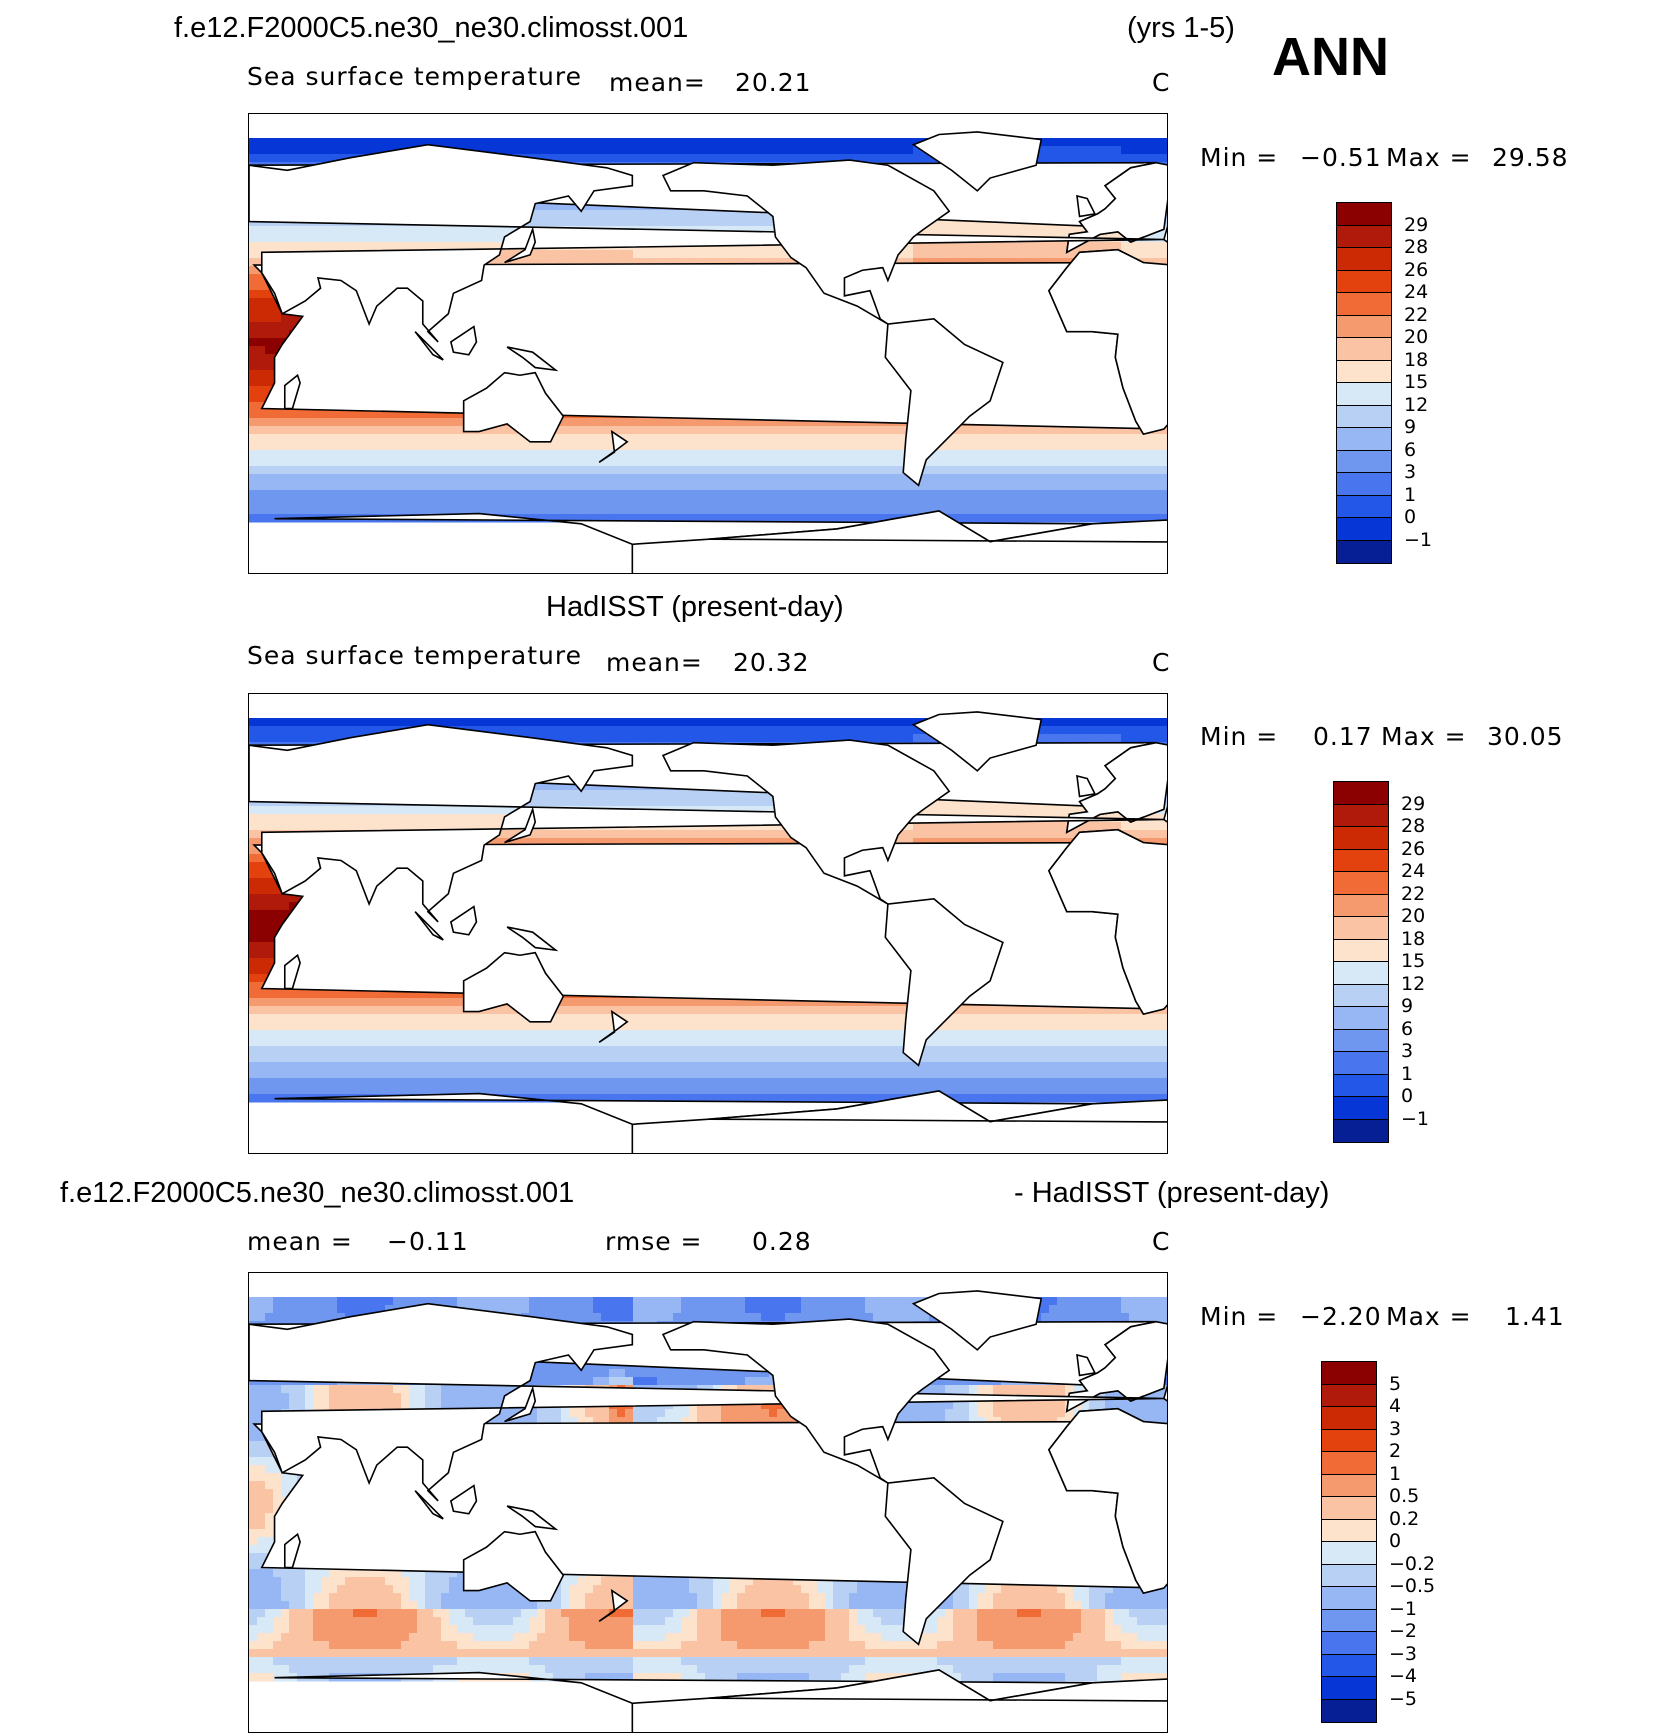 Image resolution: width=1669 pixels, height=1736 pixels. Describe the element at coordinates (1530, 157) in the screenshot. I see `panel1-max-value: 29.58` at that location.